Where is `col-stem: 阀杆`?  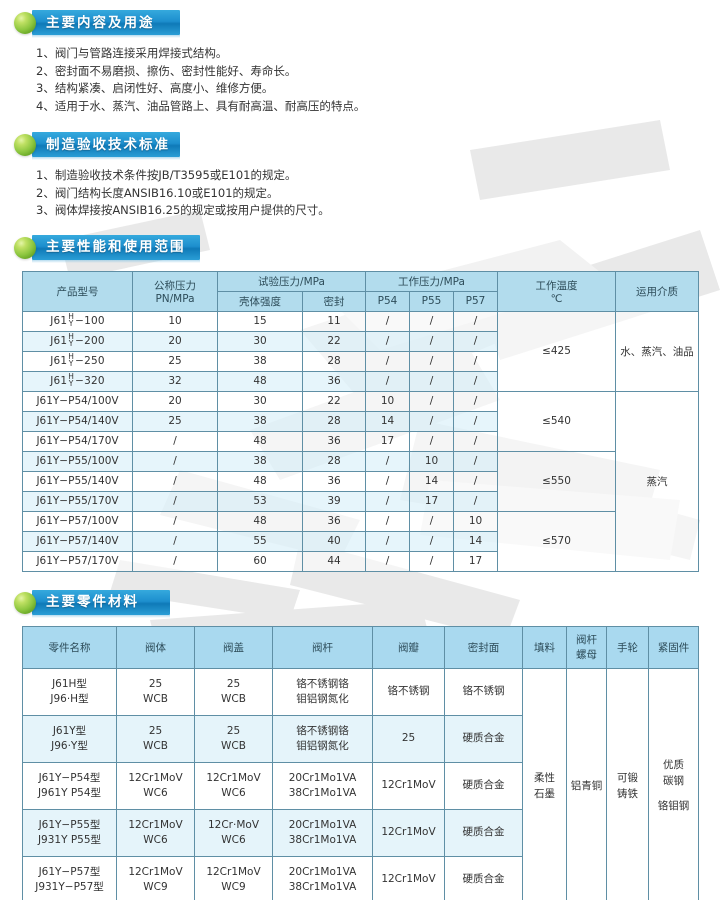
col-stem: 阀杆 is located at coordinates (322, 647).